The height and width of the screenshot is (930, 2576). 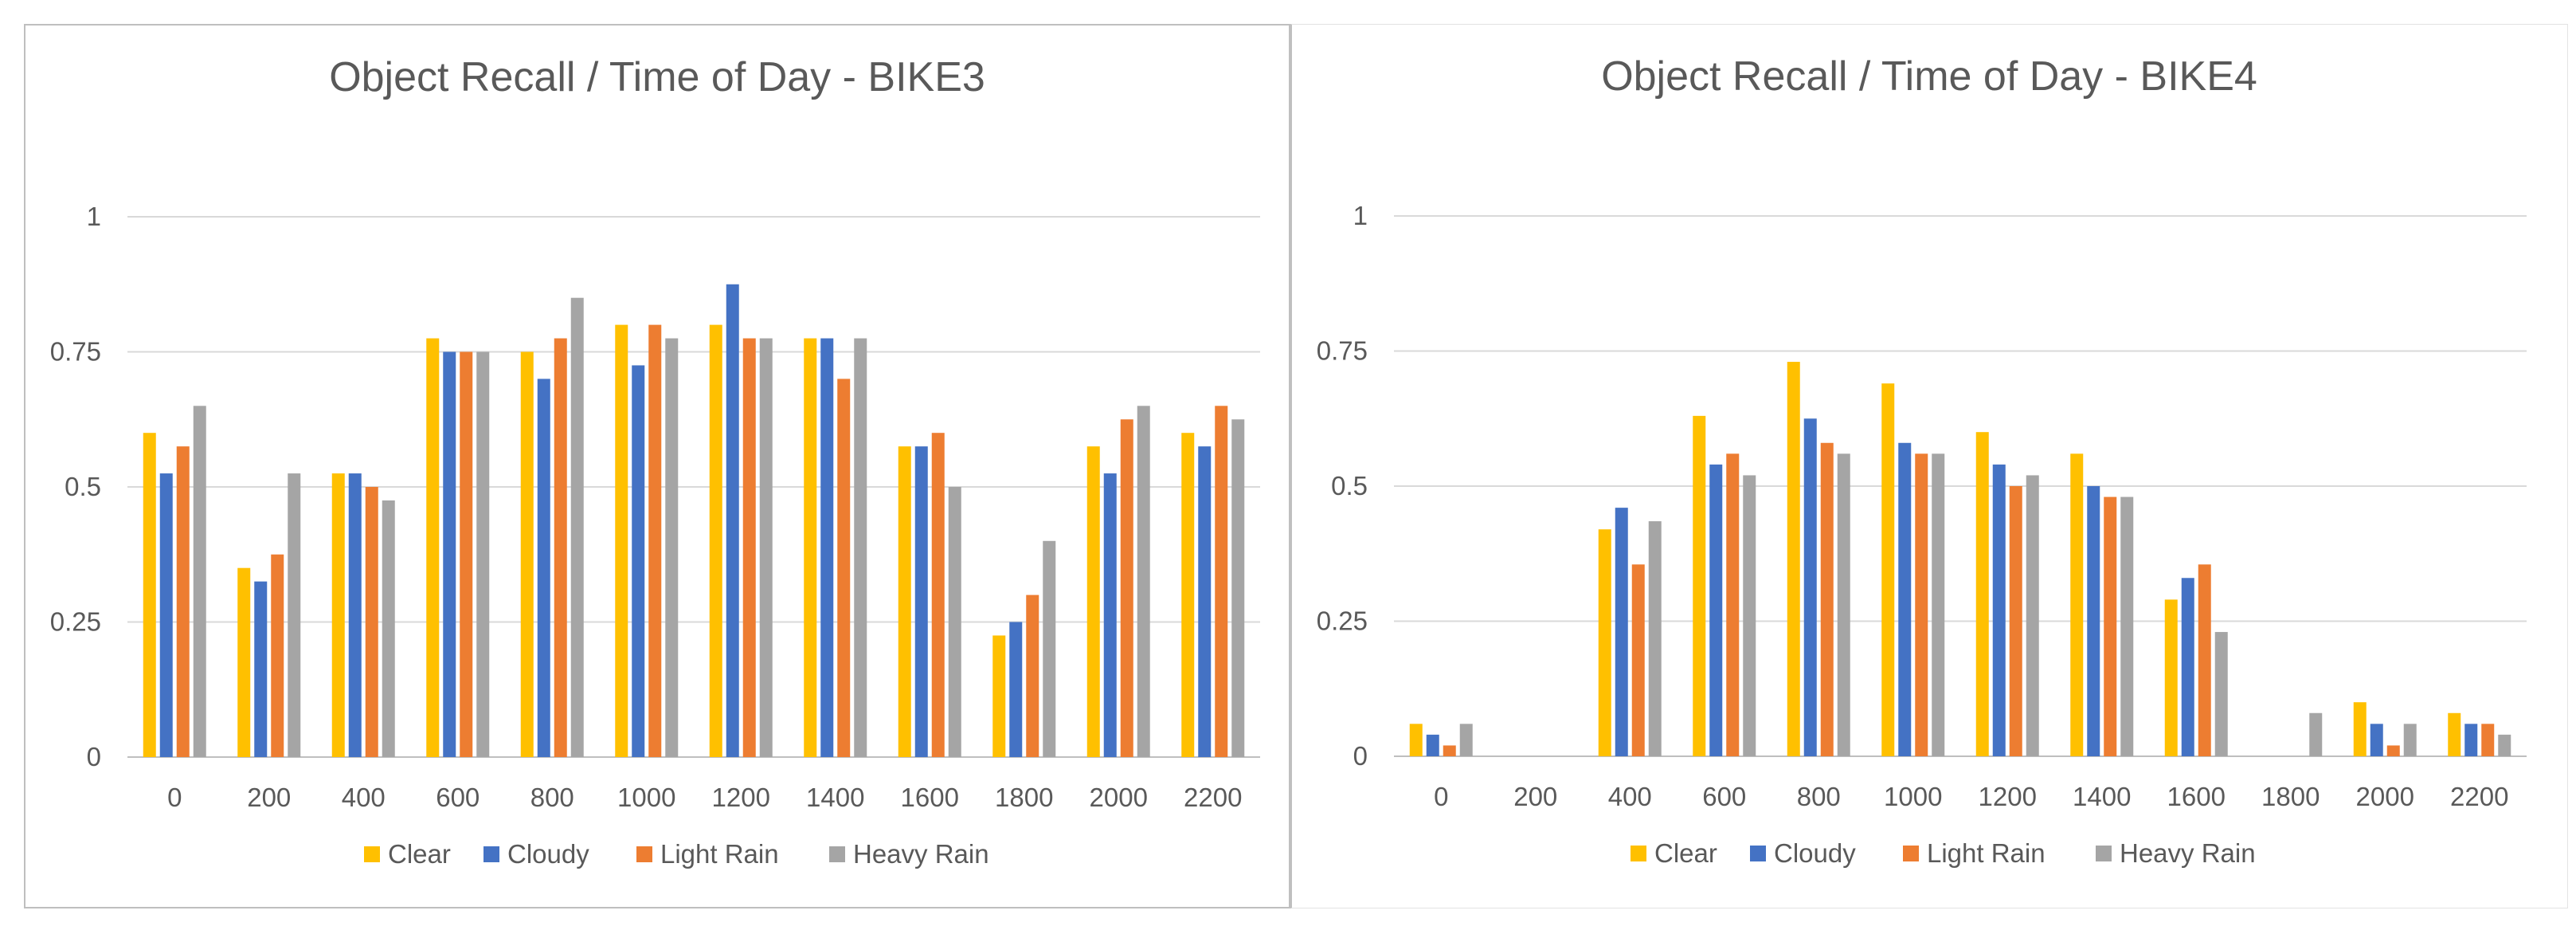 What do you see at coordinates (83, 486) in the screenshot?
I see `y-tick-label: 0.5` at bounding box center [83, 486].